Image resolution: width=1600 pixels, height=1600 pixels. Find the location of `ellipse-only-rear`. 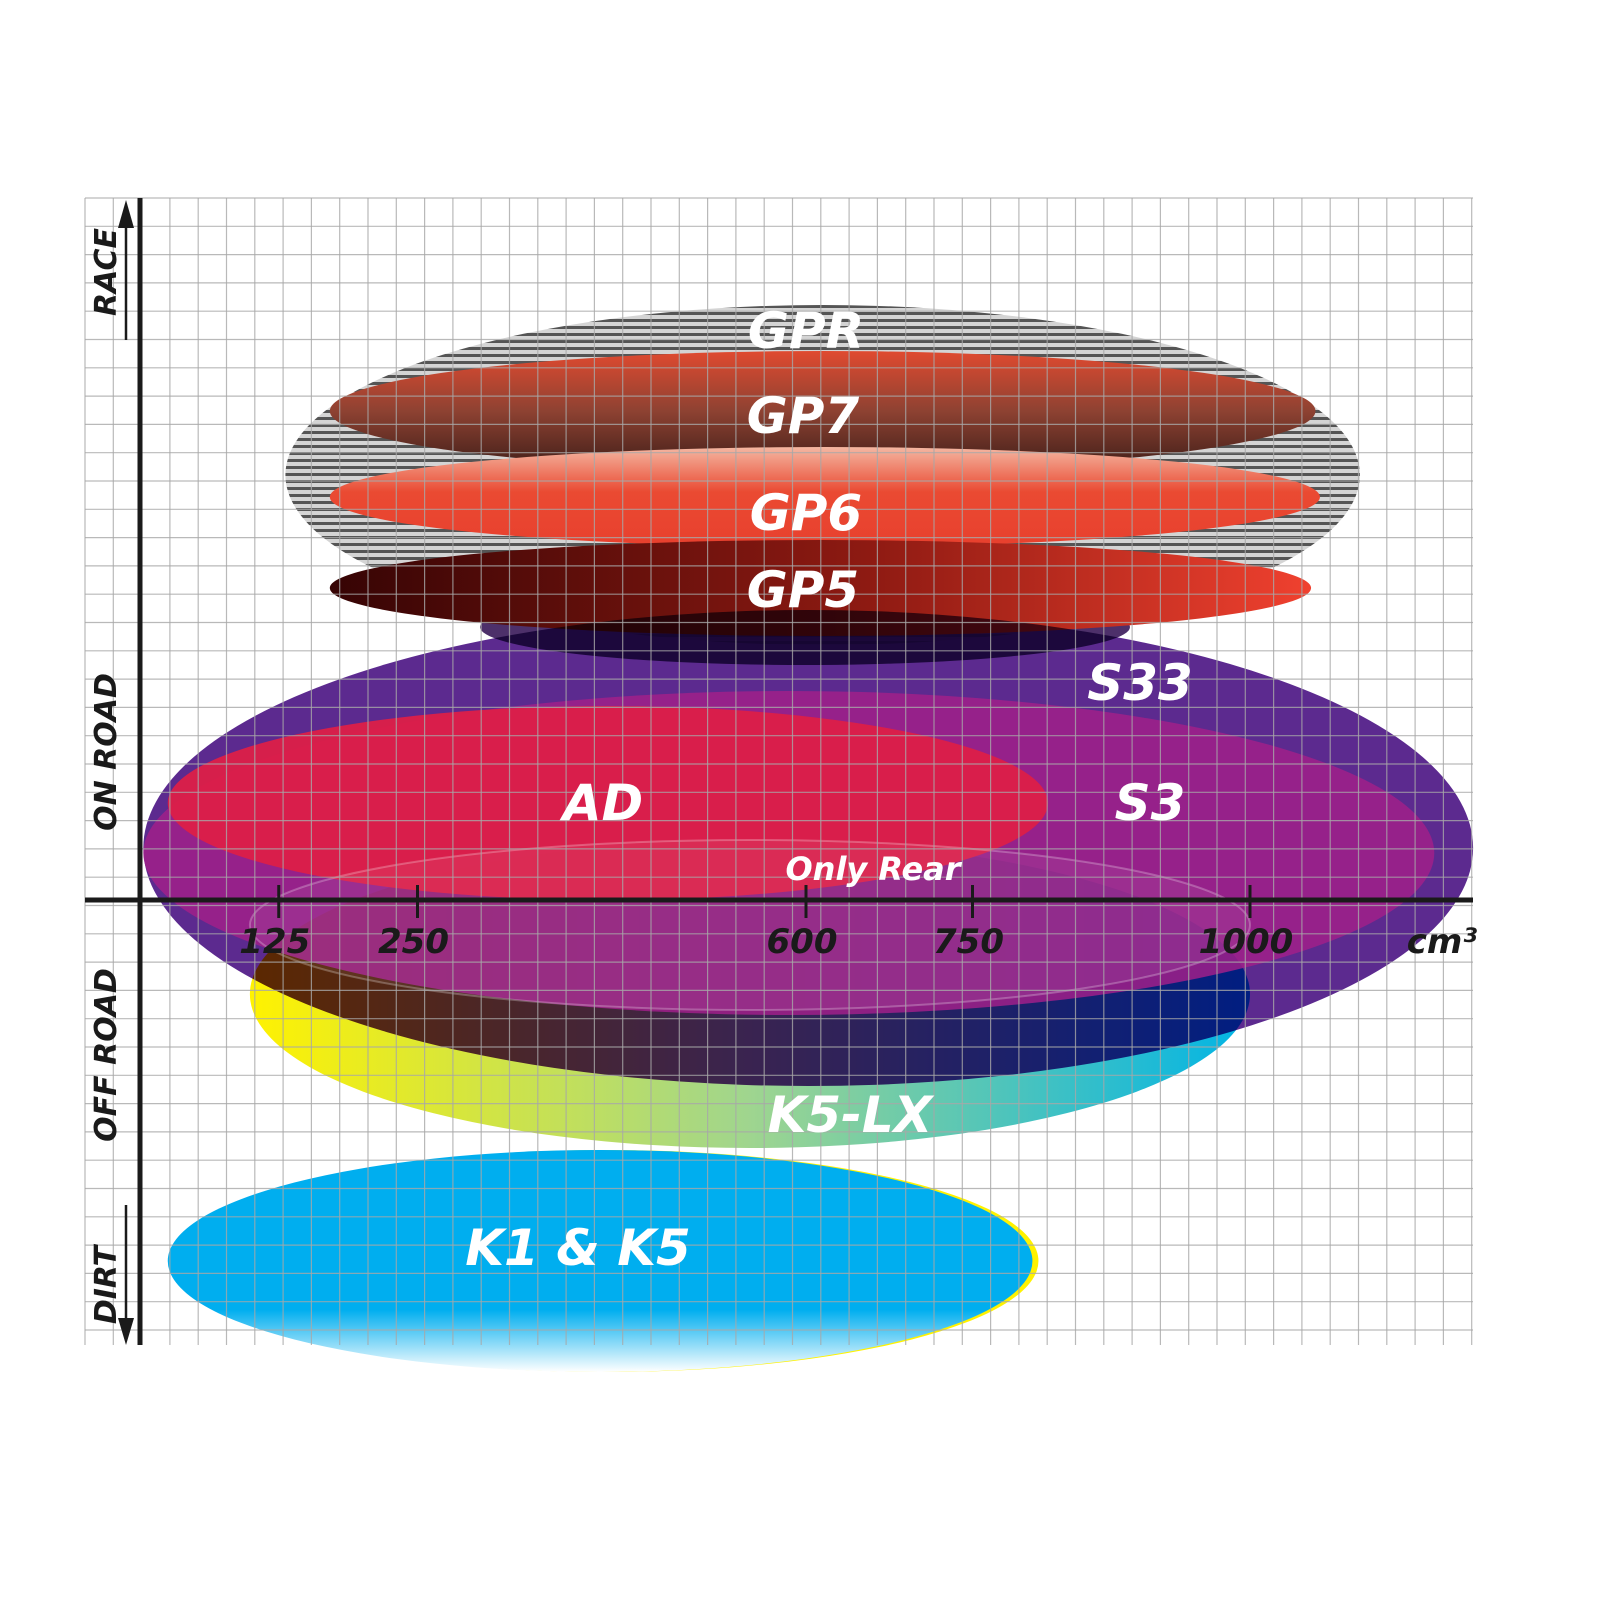

ellipse-only-rear is located at coordinates (749, 925).